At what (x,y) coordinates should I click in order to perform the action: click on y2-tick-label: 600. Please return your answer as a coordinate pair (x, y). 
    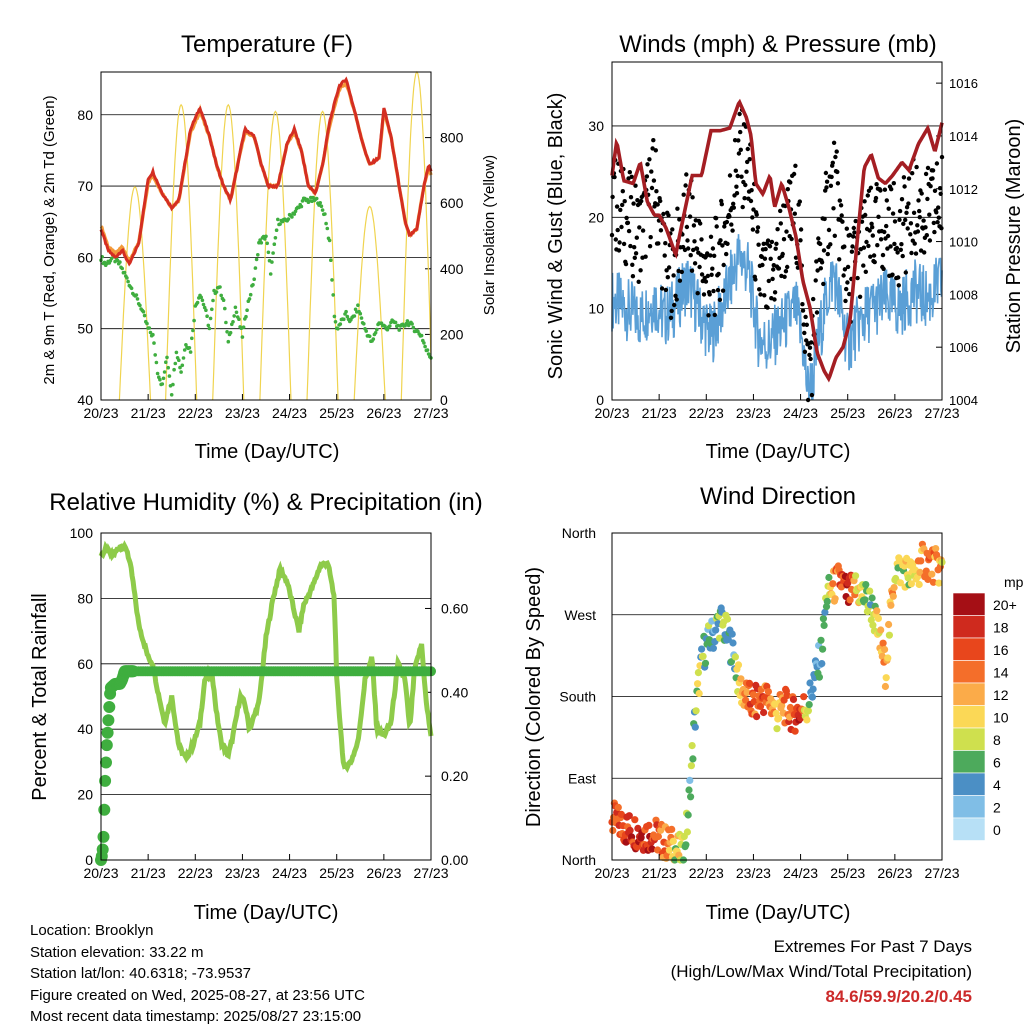
    Looking at the image, I should click on (452, 203).